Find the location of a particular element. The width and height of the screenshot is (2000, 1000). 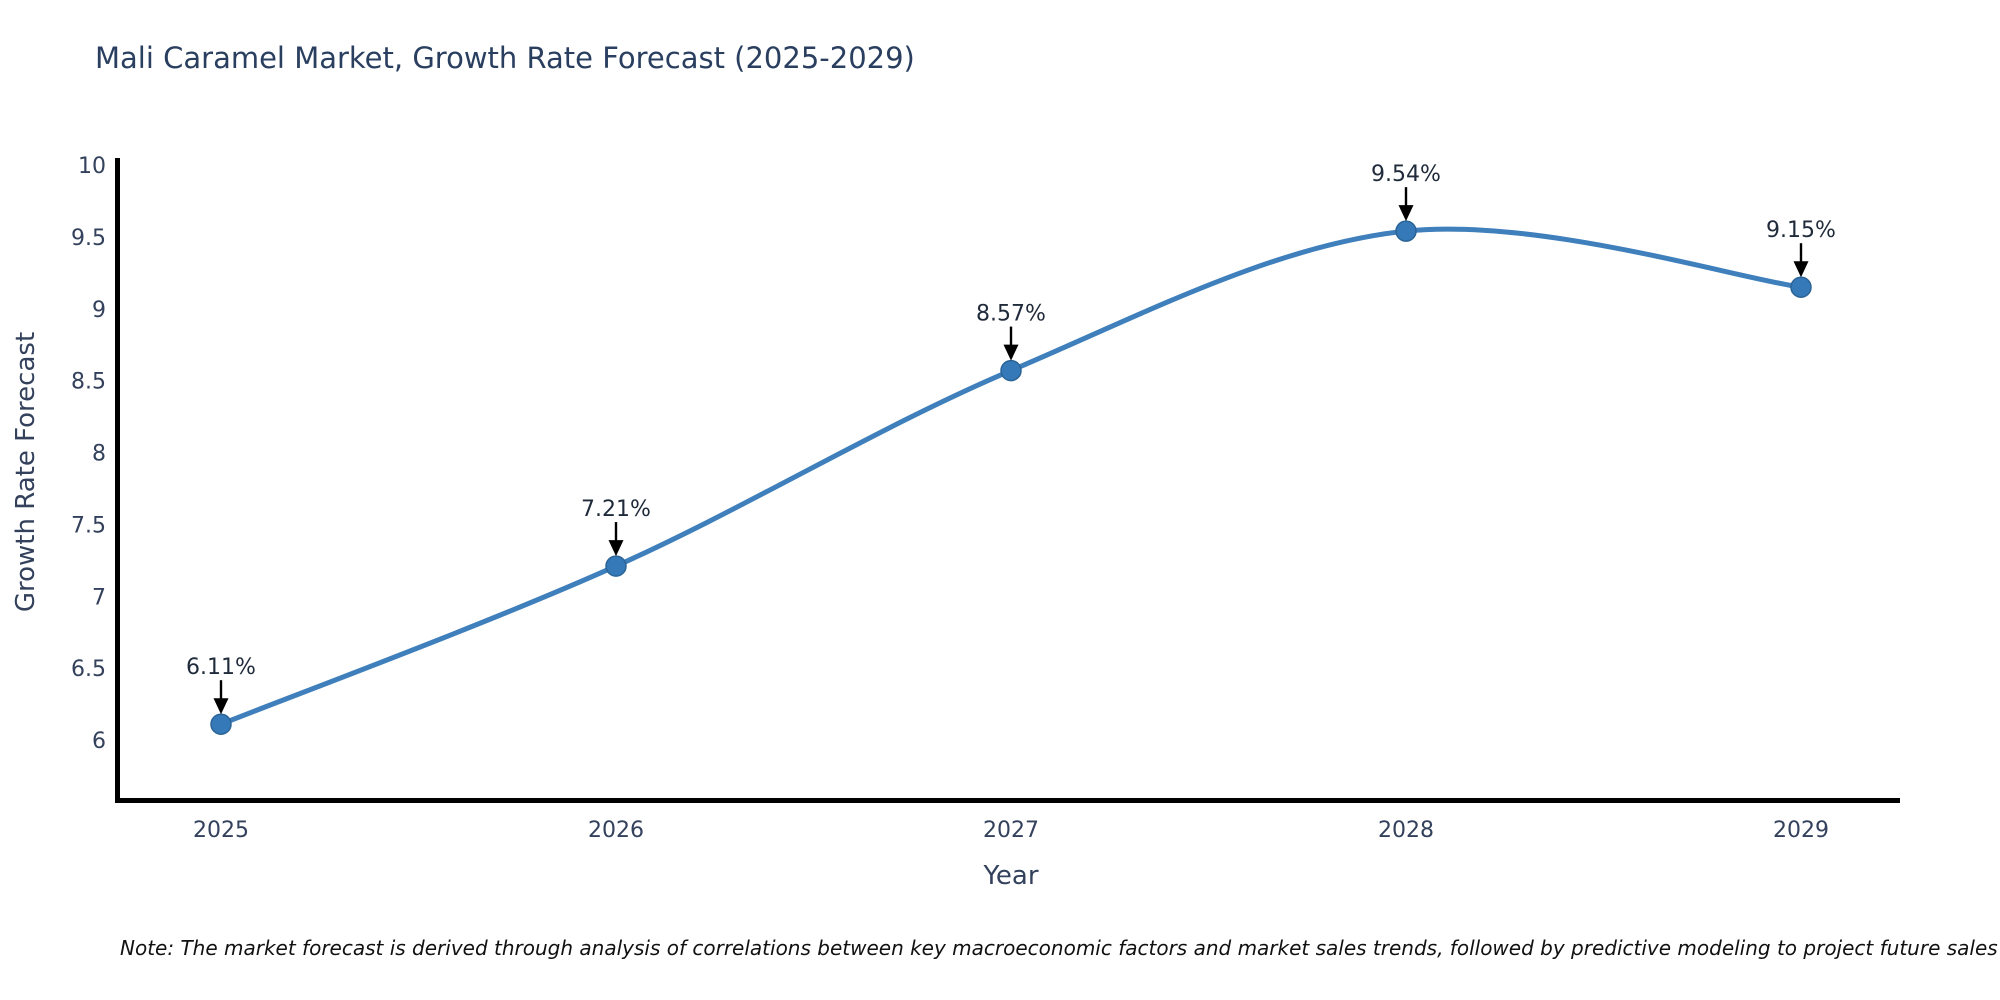

y-tick-label: 9 is located at coordinates (99, 310).